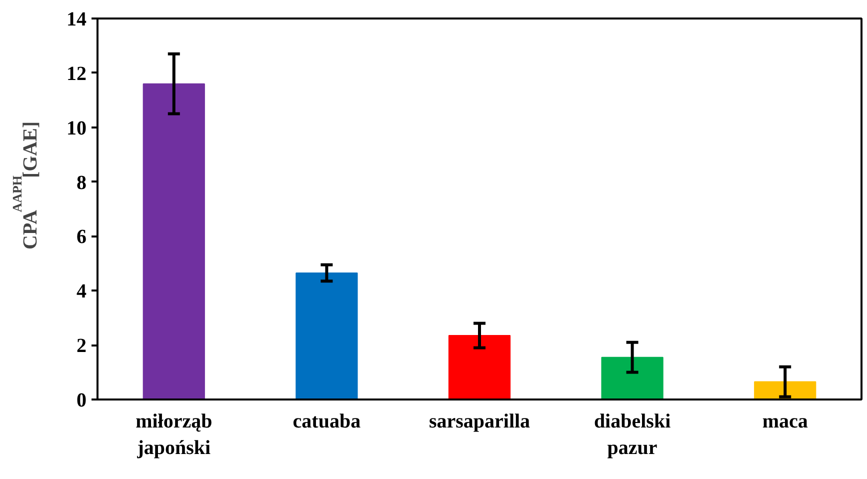  Describe the element at coordinates (785, 421) in the screenshot. I see `x-tick-label: maca` at that location.